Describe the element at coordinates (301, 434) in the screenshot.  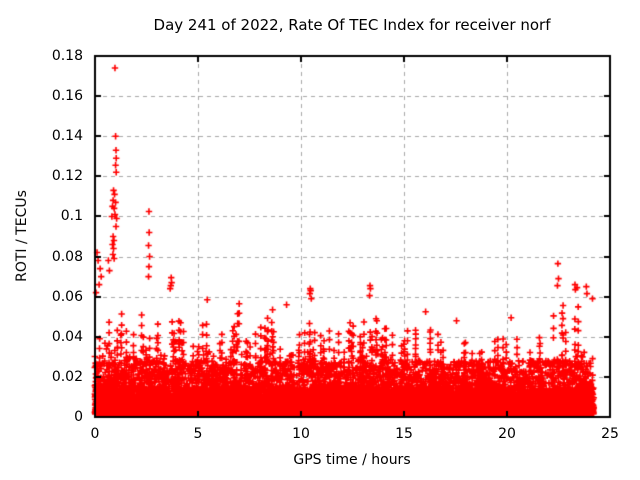
I see `x-tick-label: 10` at that location.